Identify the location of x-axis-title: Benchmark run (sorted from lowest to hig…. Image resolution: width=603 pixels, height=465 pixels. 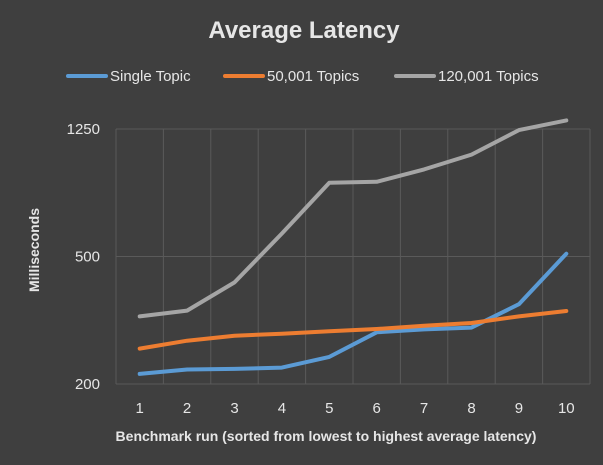
(326, 436).